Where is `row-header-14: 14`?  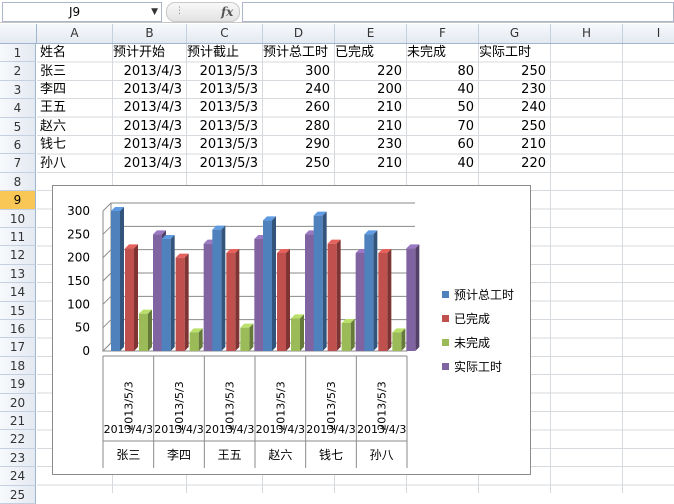
row-header-14: 14 is located at coordinates (18, 292).